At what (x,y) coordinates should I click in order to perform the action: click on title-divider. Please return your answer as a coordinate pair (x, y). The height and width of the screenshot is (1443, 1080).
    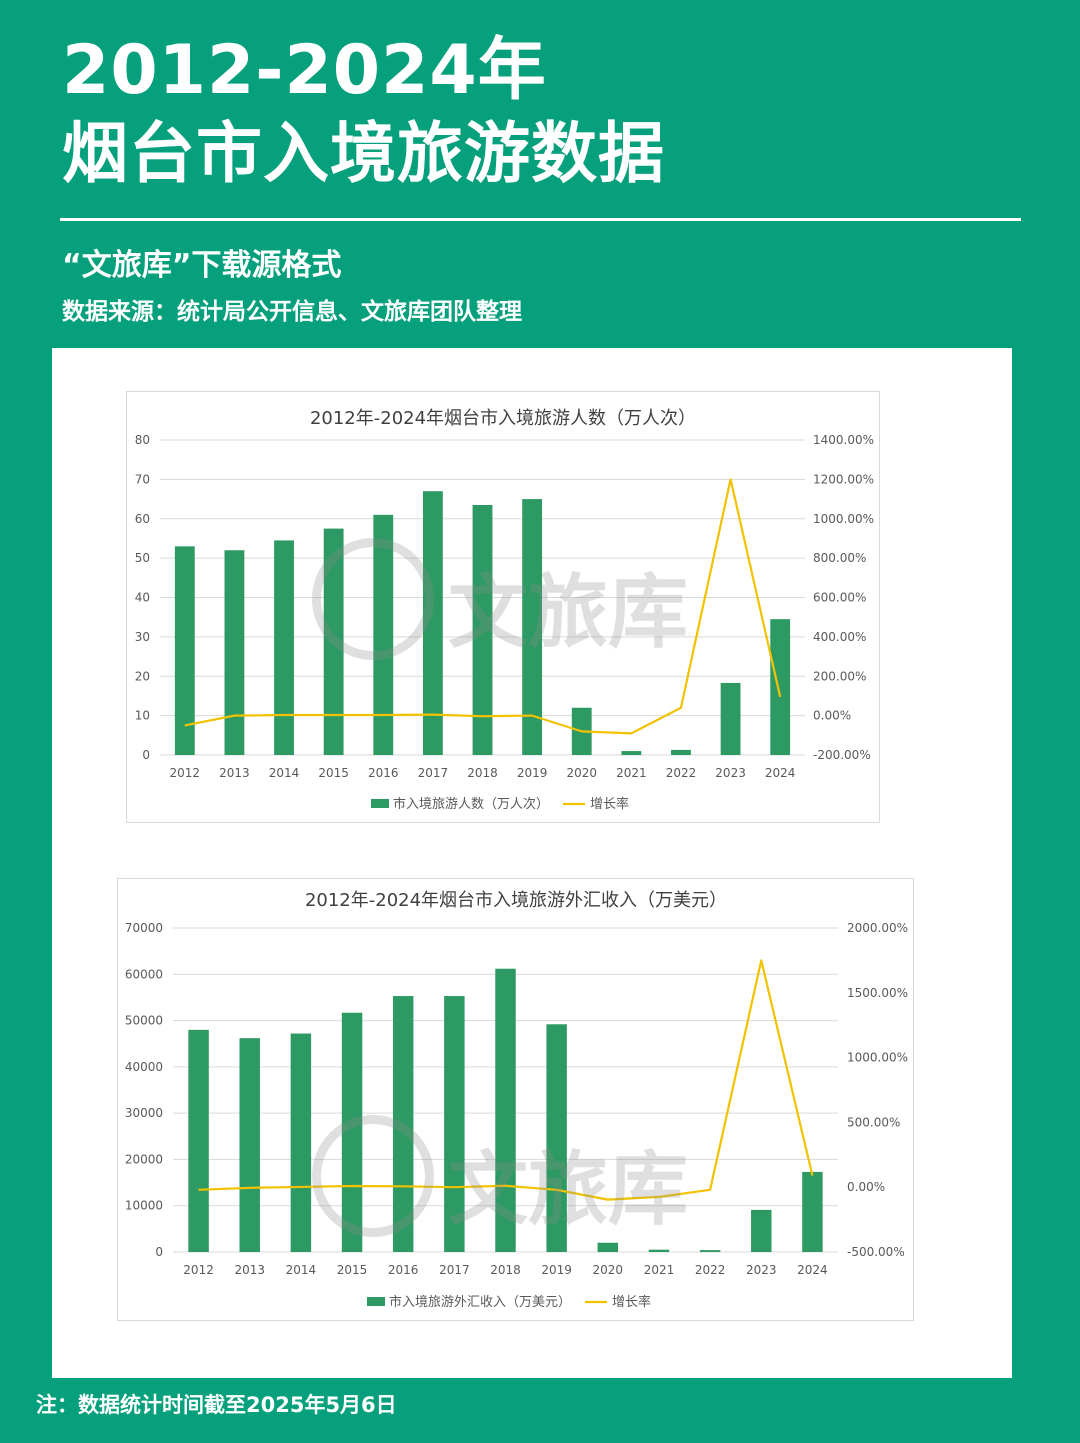
    Looking at the image, I should click on (540, 219).